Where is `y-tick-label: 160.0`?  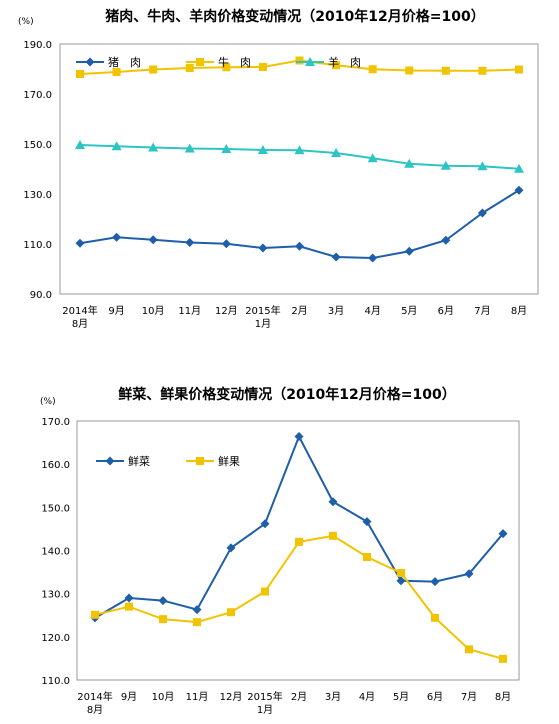 y-tick-label: 160.0 is located at coordinates (55, 465).